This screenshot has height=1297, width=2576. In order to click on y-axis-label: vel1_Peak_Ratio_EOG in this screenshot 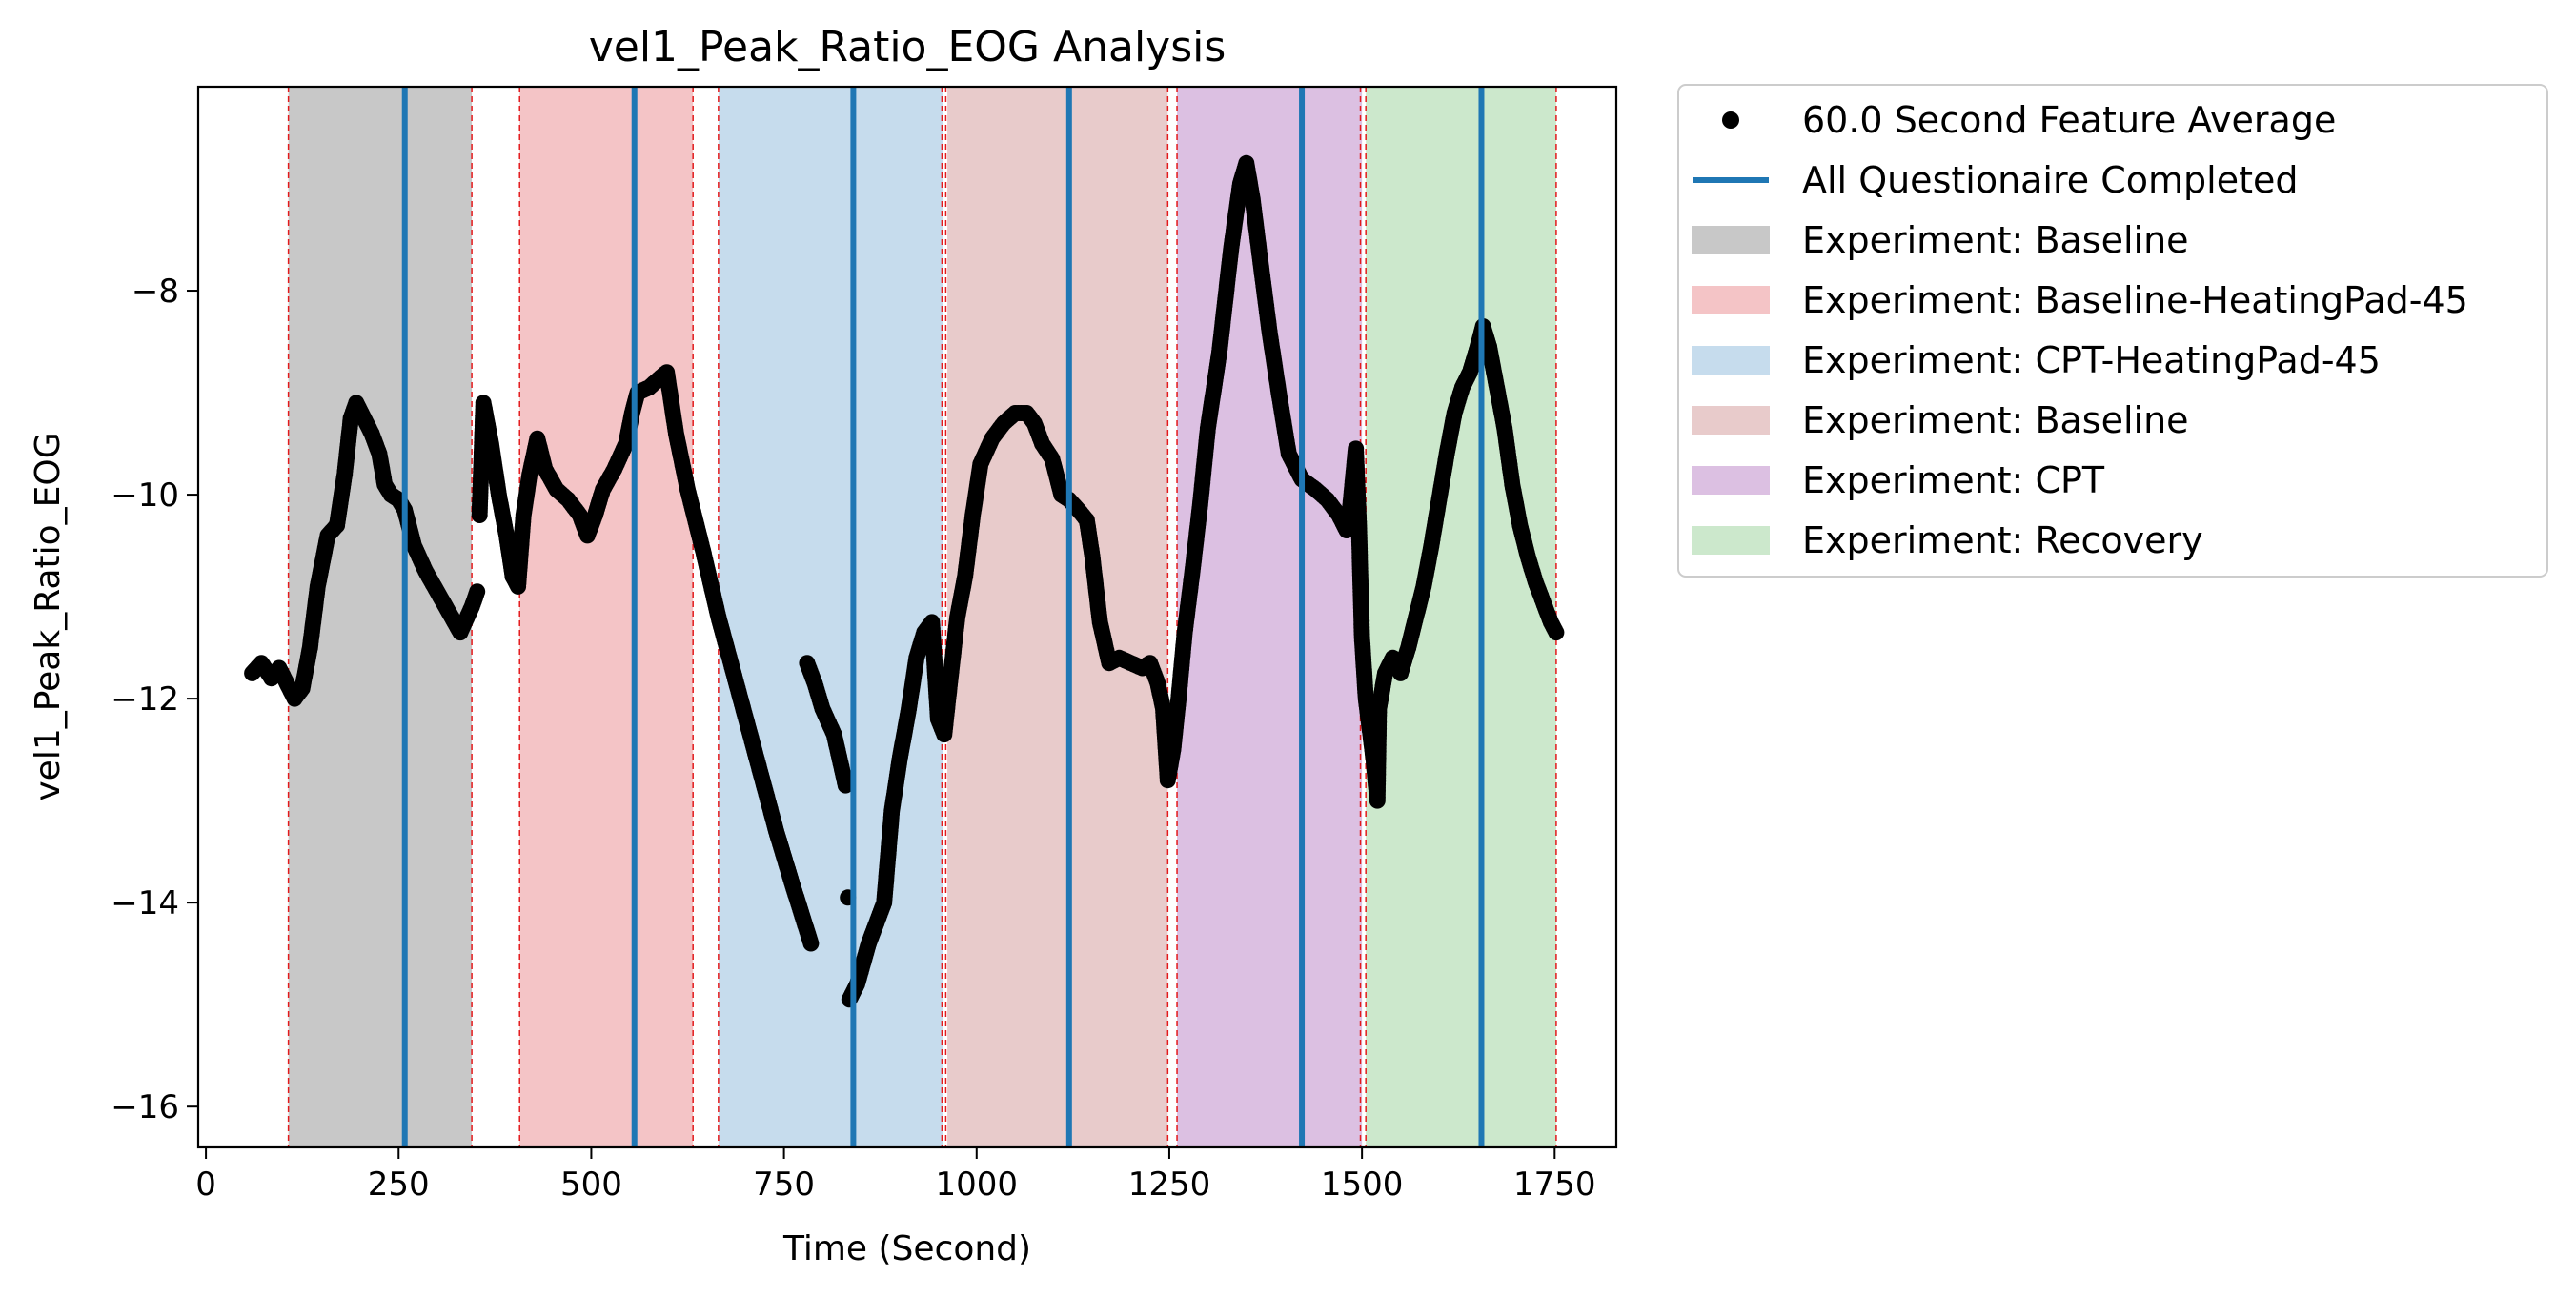, I will do `click(48, 616)`.